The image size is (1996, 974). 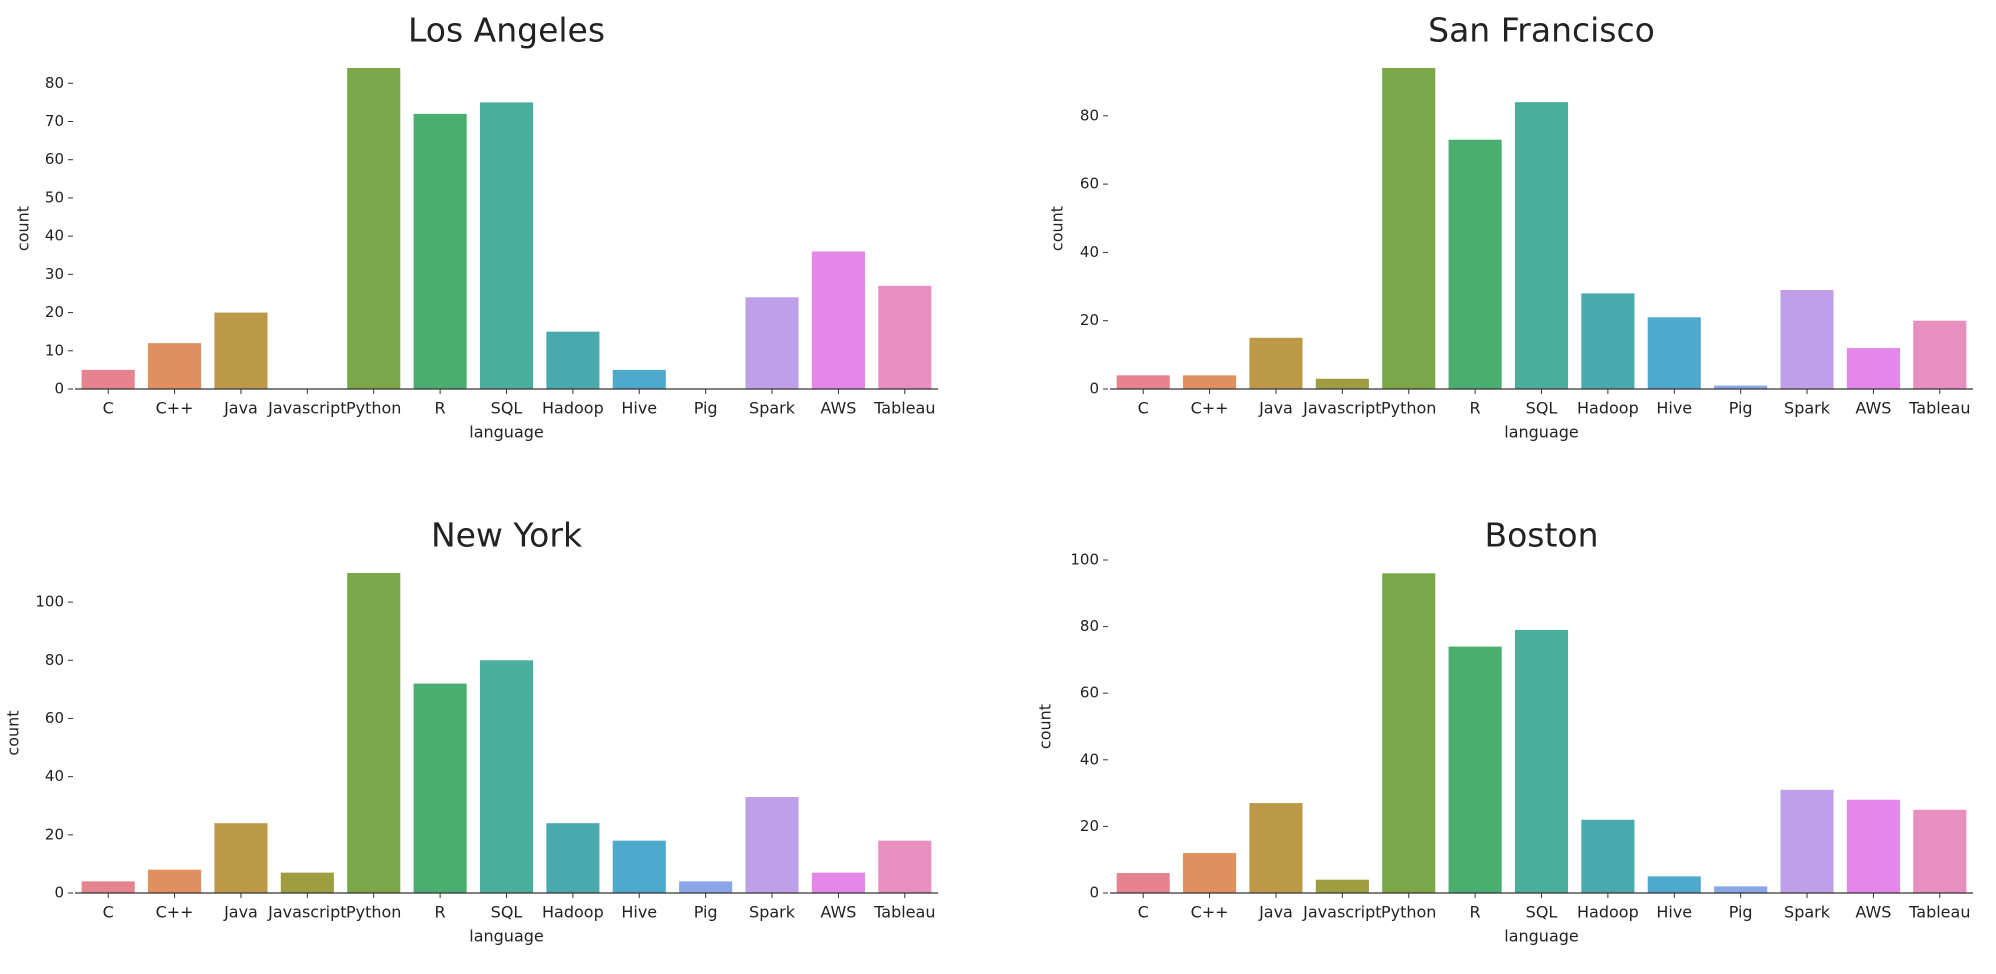 I want to click on chart-title: San Francisco, so click(x=1541, y=30).